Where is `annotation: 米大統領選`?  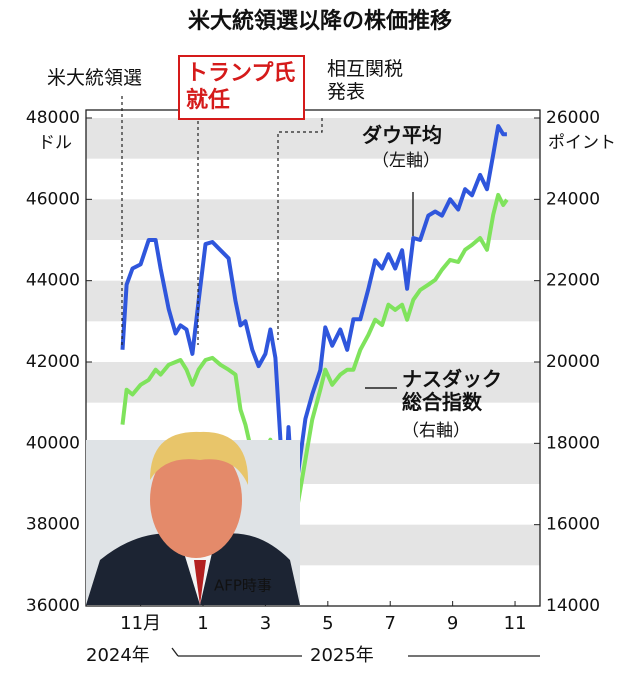
annotation: 米大統領選 is located at coordinates (95, 78).